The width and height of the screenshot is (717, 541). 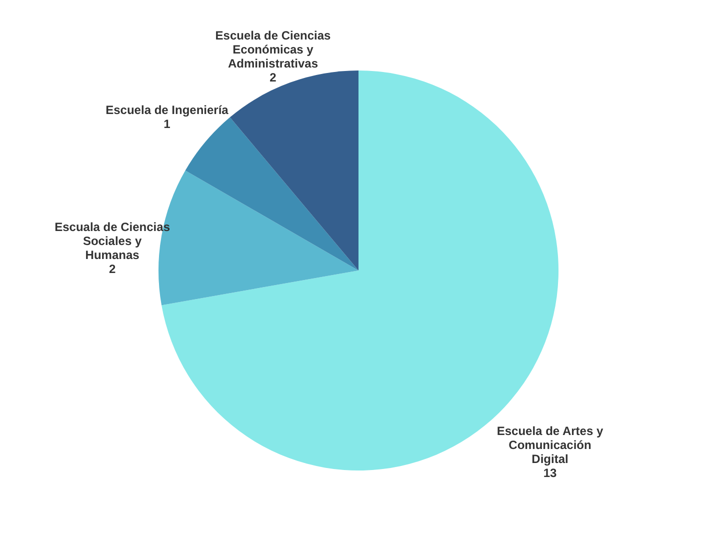 What do you see at coordinates (167, 109) in the screenshot?
I see `slice-label: Escuela de Ingeniería` at bounding box center [167, 109].